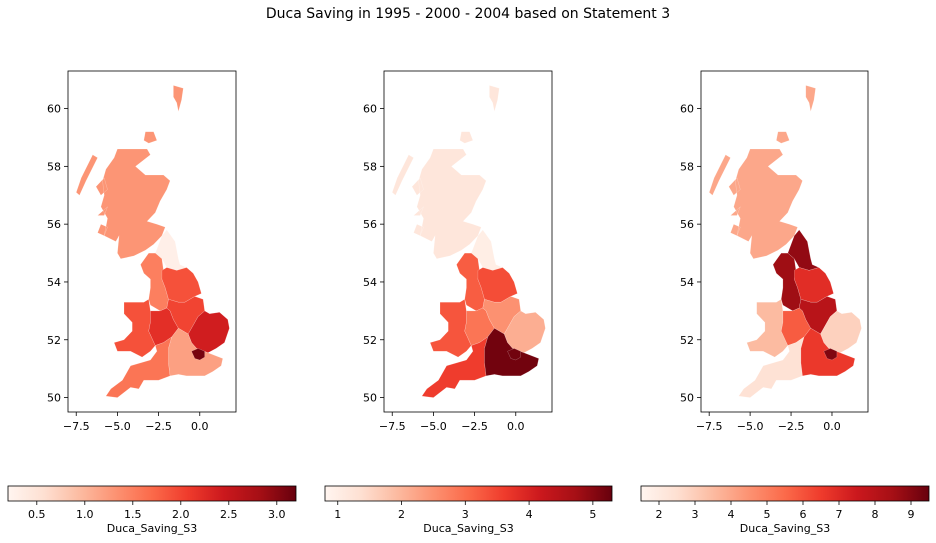 This screenshot has height=543, width=936. What do you see at coordinates (839, 514) in the screenshot?
I see `colorbar-tick-label: 7` at bounding box center [839, 514].